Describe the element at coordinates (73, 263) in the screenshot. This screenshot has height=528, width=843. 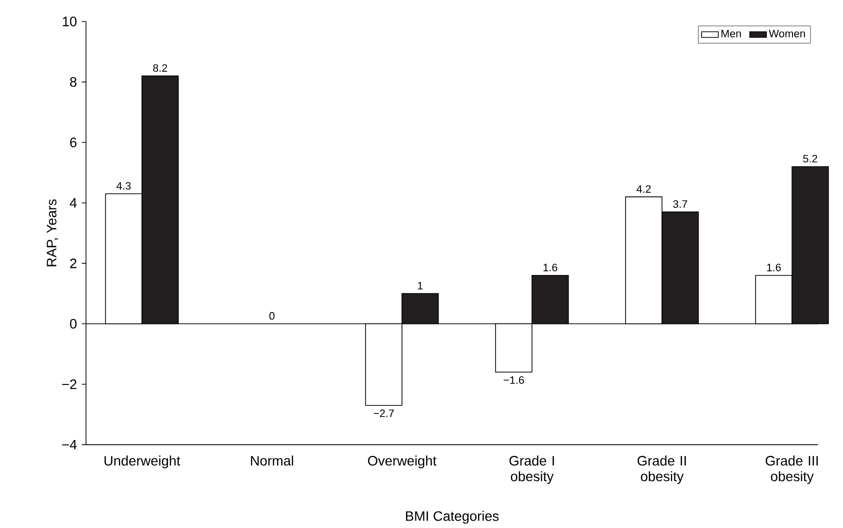
I see `y-tick-label: 2` at that location.